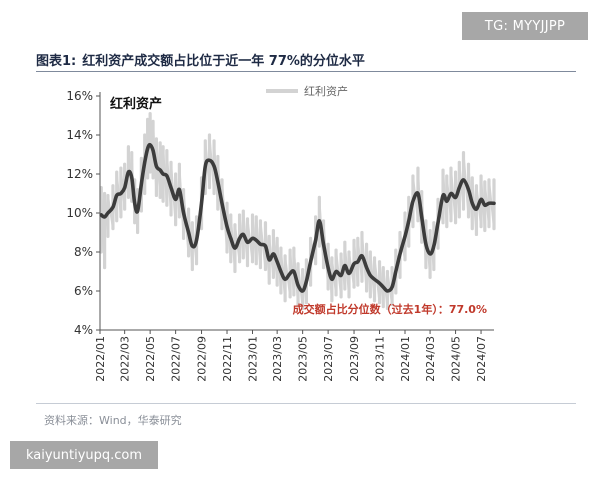 This screenshot has height=480, width=600. Describe the element at coordinates (405, 359) in the screenshot. I see `x-tick-label: 2024/01` at that location.